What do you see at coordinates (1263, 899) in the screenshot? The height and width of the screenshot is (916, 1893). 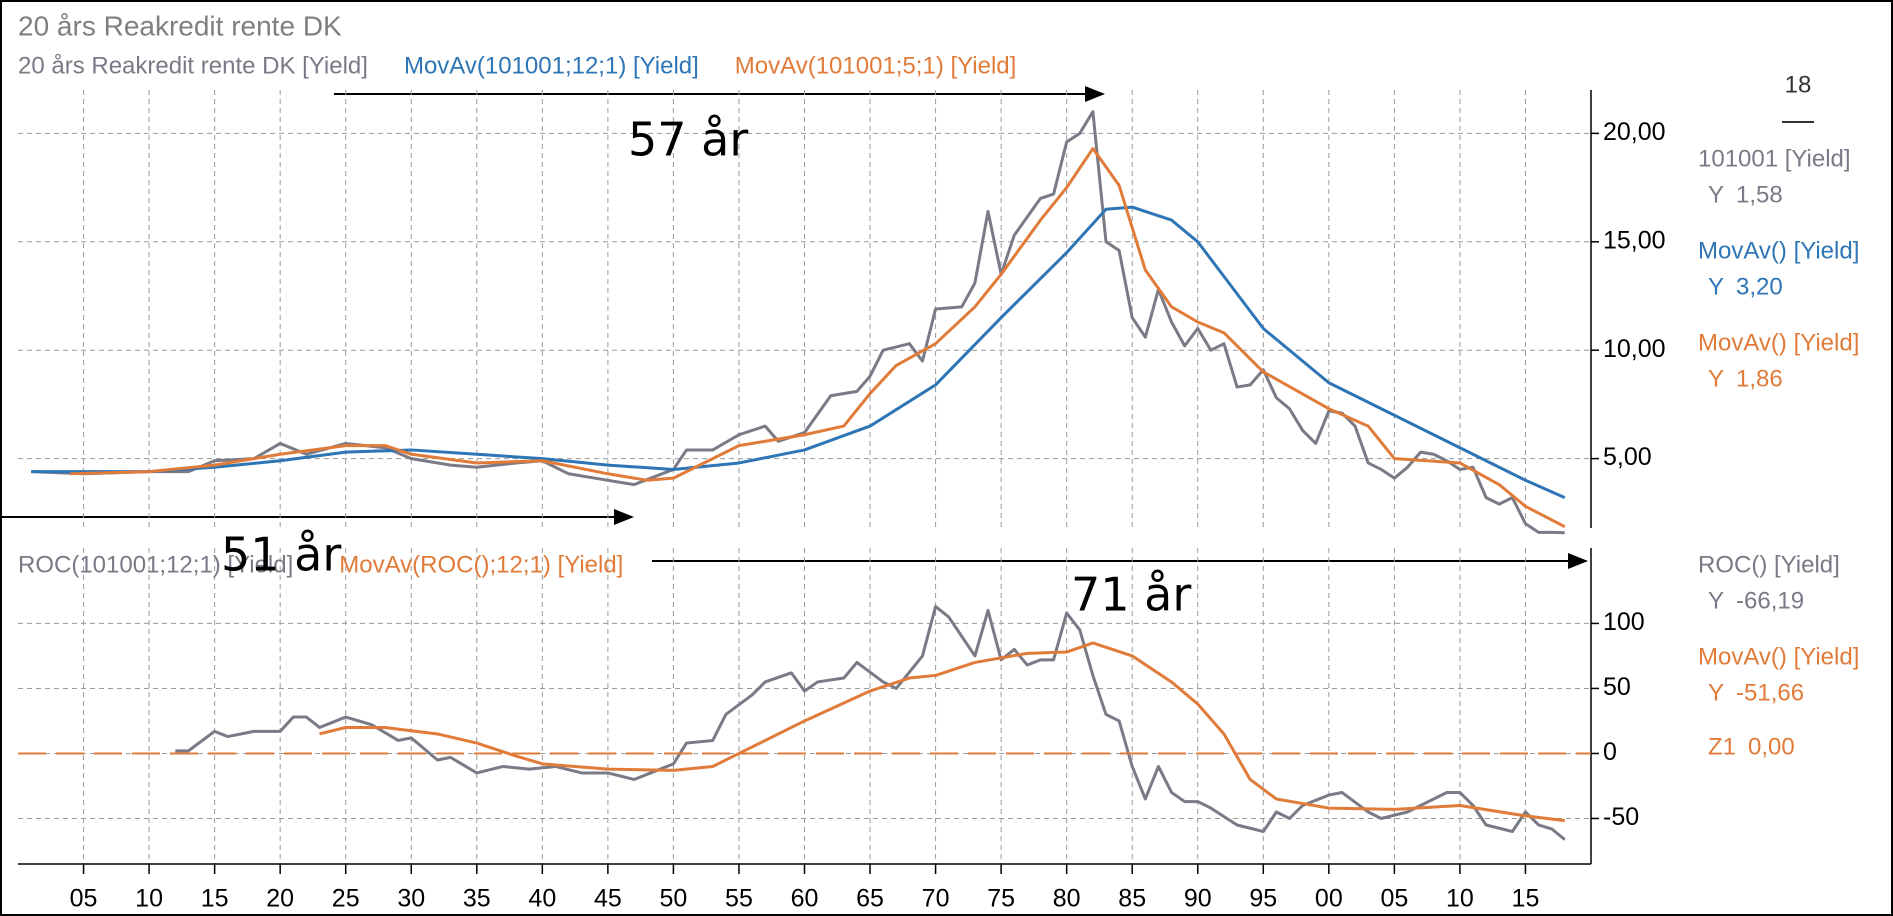 I see `x-tick-label: 95` at bounding box center [1263, 899].